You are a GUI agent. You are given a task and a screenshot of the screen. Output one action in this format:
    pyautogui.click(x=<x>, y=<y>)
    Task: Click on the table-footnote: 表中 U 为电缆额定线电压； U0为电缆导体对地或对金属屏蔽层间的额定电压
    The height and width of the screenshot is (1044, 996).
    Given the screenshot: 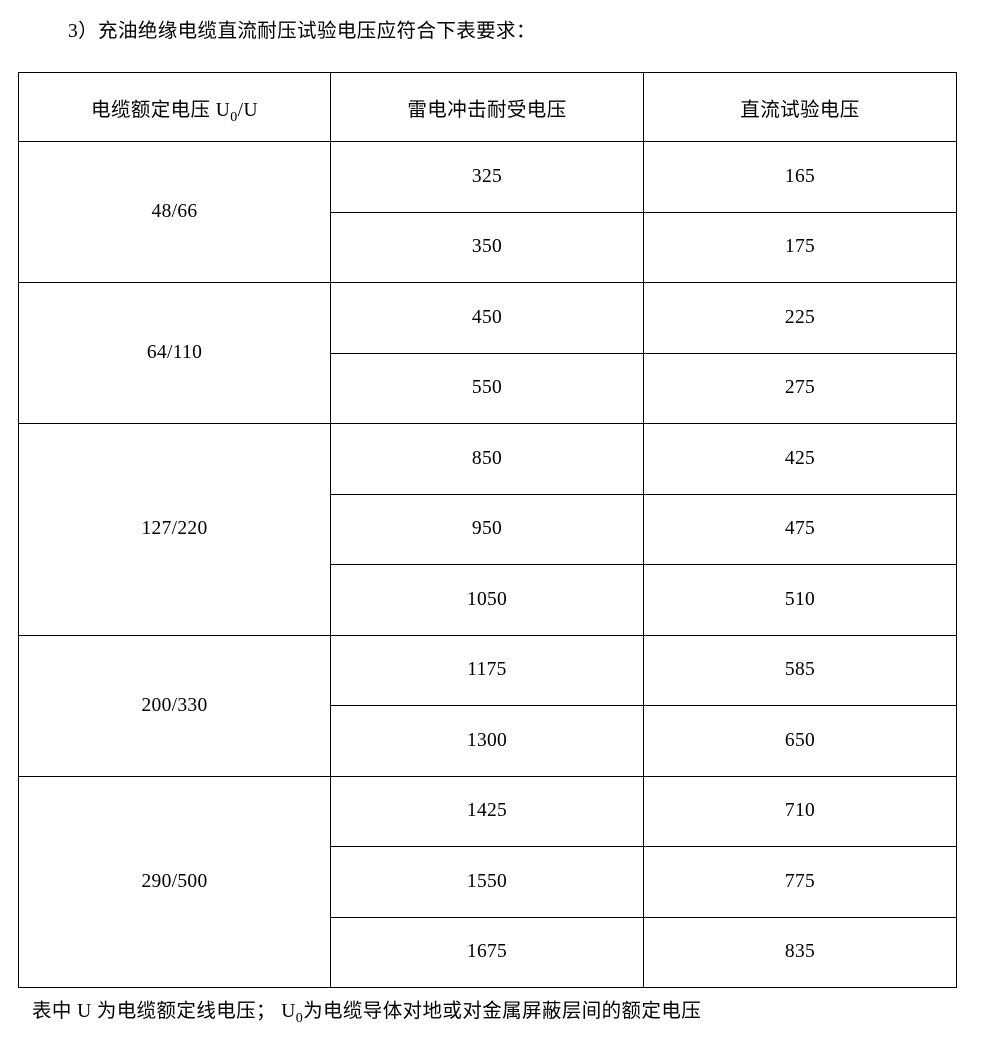 What is the action you would take?
    pyautogui.click(x=366, y=1012)
    